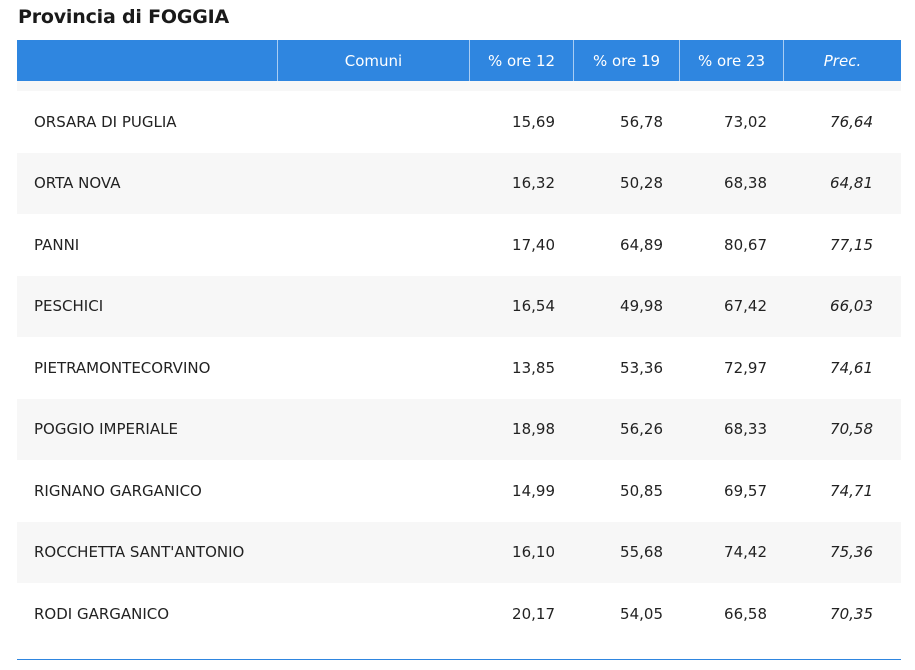  What do you see at coordinates (745, 183) in the screenshot?
I see `ore23-cell: 68,38` at bounding box center [745, 183].